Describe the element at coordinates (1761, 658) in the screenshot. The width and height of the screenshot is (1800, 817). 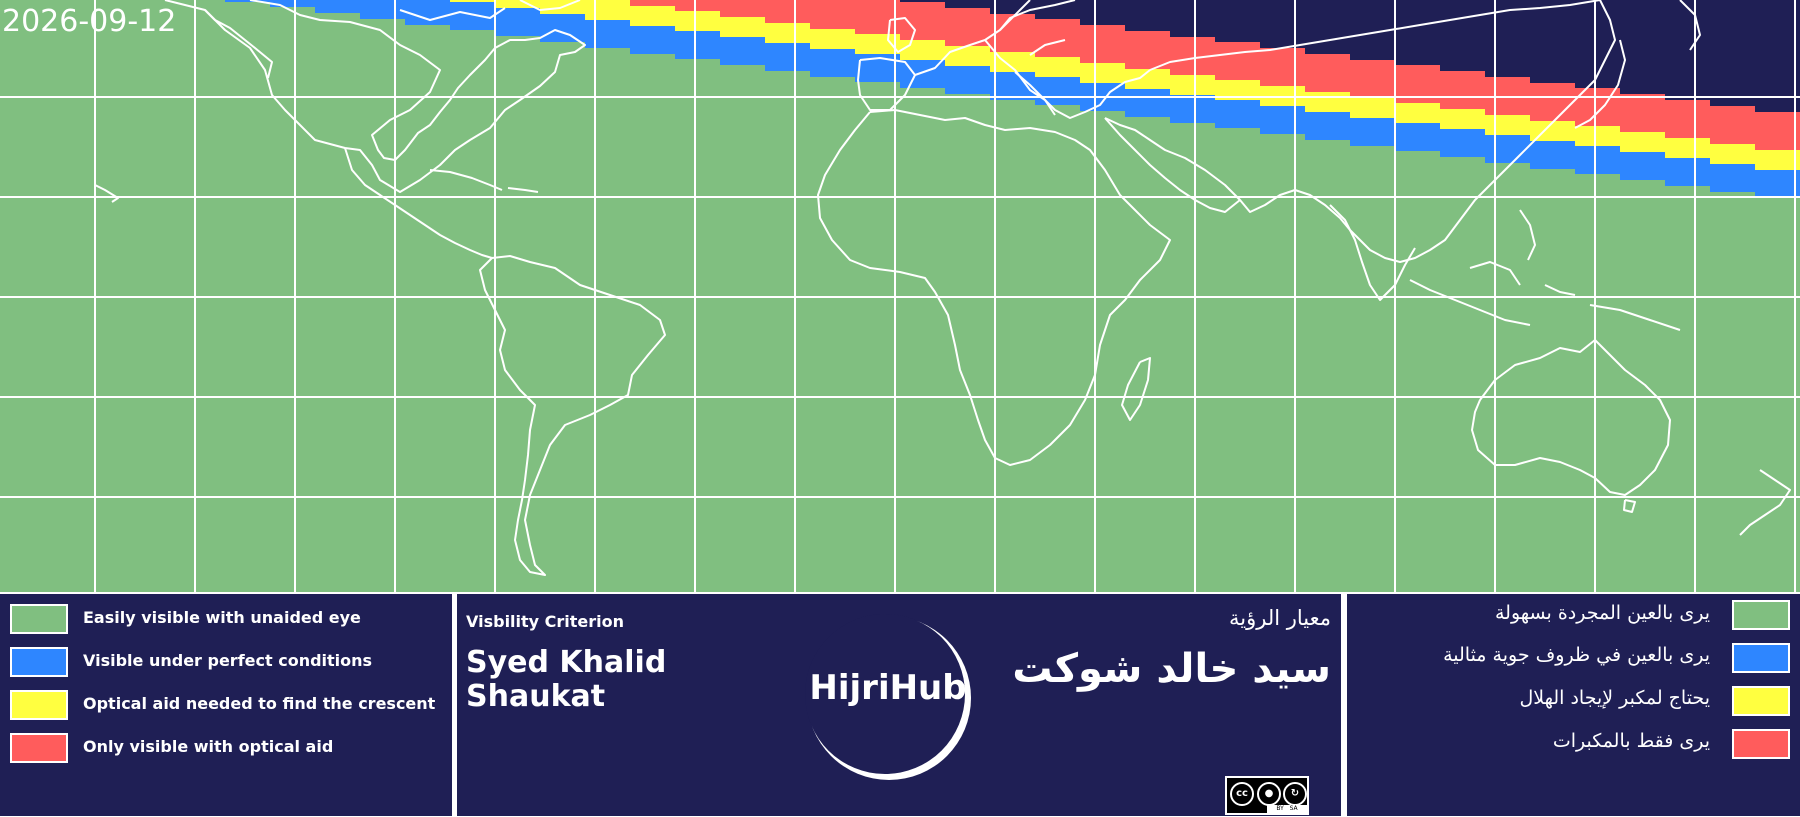
I see `swatch-ar-perfect-conditions` at that location.